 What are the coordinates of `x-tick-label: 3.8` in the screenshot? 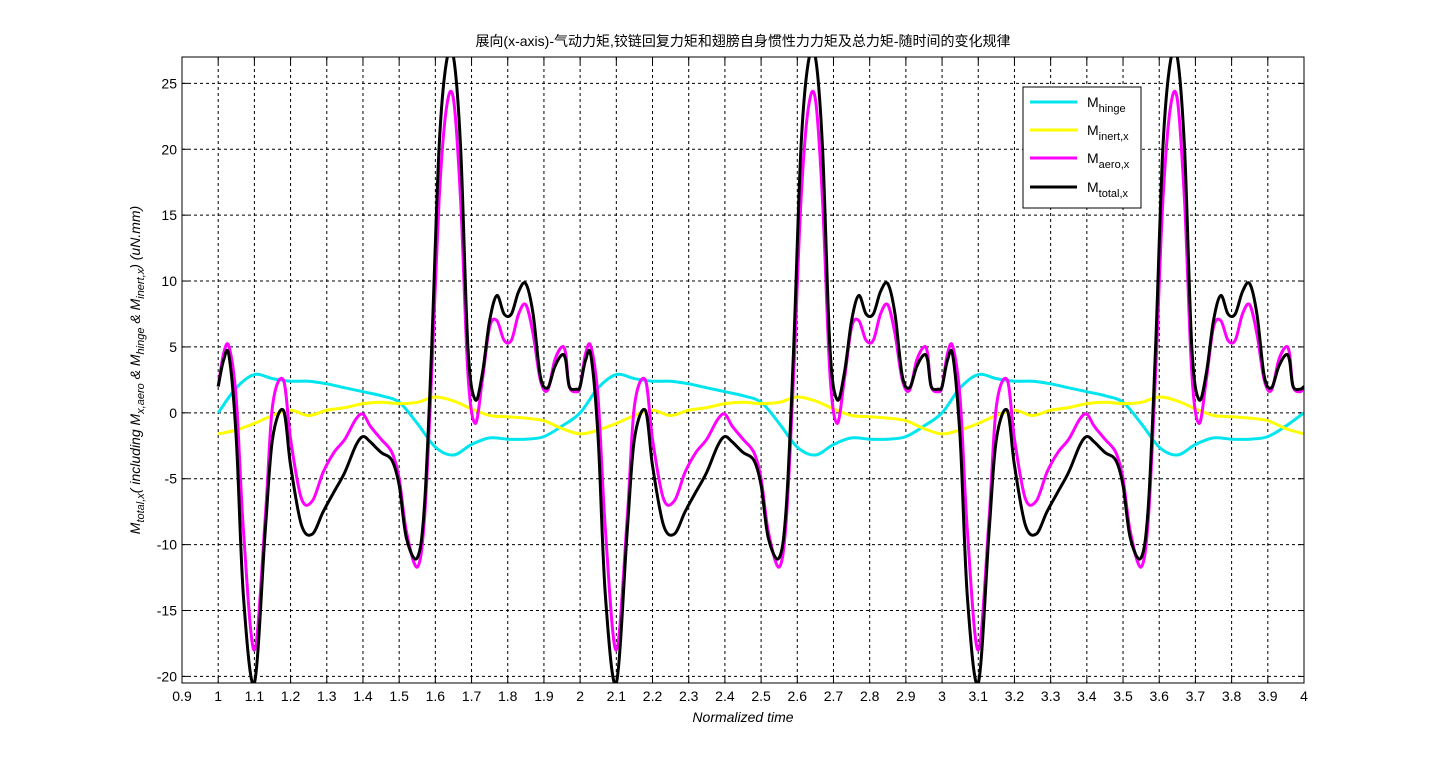 It's located at (1232, 696).